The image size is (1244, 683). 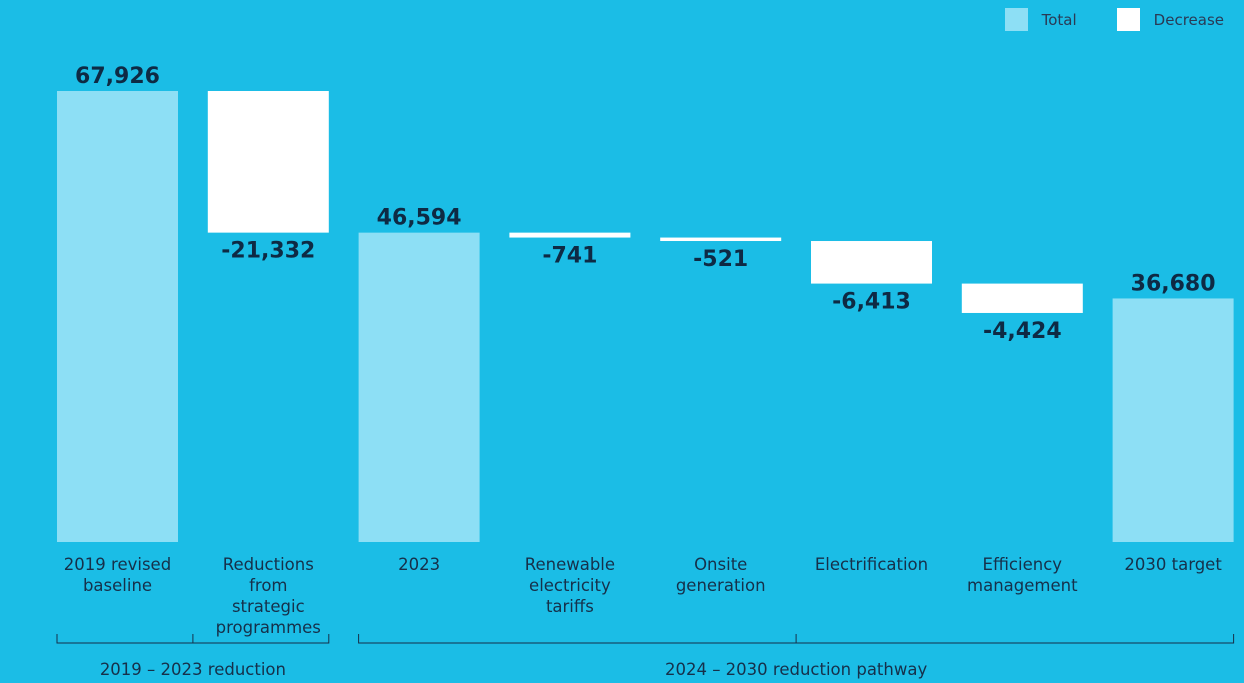 What do you see at coordinates (796, 669) in the screenshot?
I see `group-label: 2024 – 2030 reduction pathway` at bounding box center [796, 669].